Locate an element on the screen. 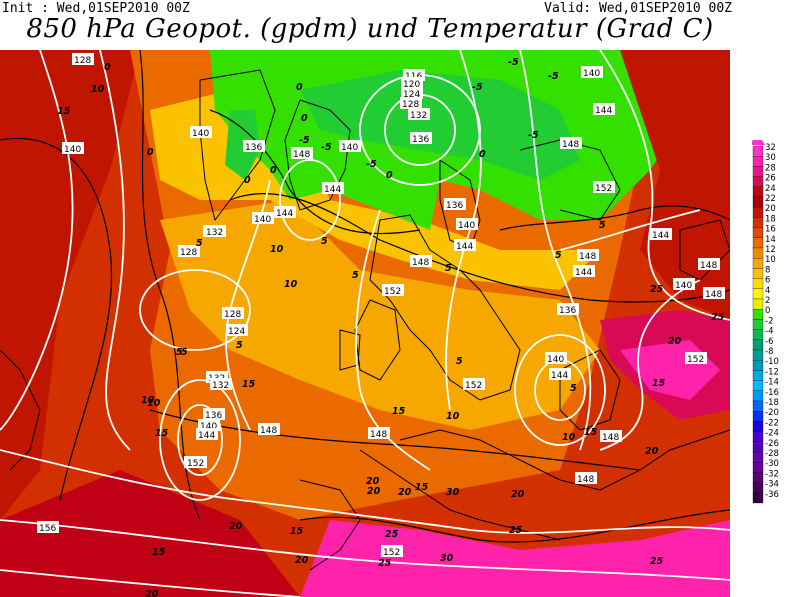 The image size is (790, 597). colorbar-tick-label: -18 is located at coordinates (772, 403).